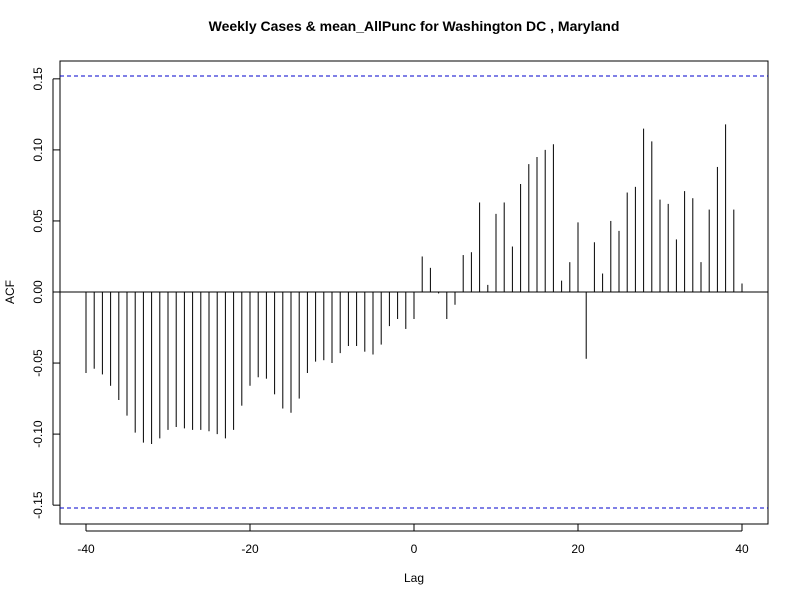 The width and height of the screenshot is (800, 600). I want to click on y-tick-label: -0.05, so click(38, 363).